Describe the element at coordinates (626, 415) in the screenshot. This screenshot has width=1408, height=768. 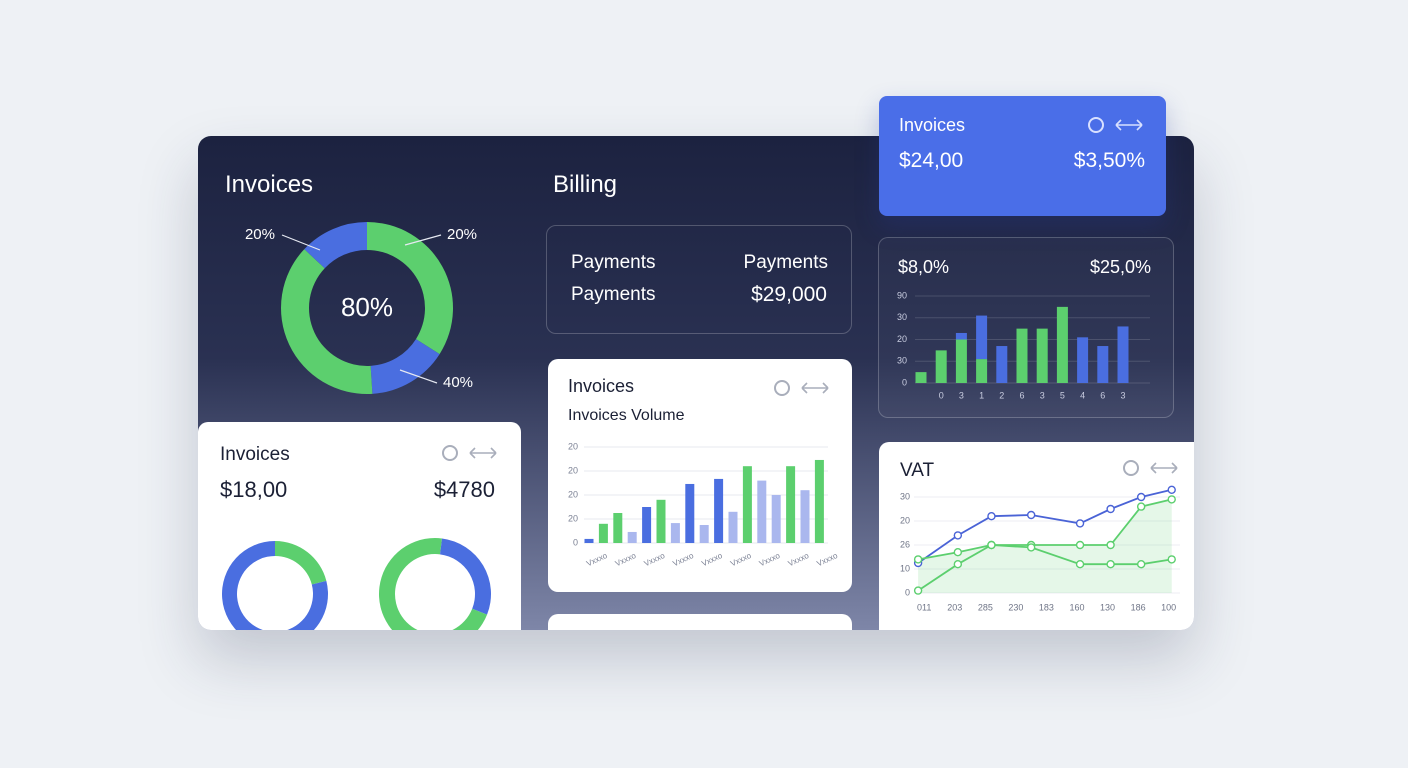
I see `card-subtitle: Invoices Volume` at that location.